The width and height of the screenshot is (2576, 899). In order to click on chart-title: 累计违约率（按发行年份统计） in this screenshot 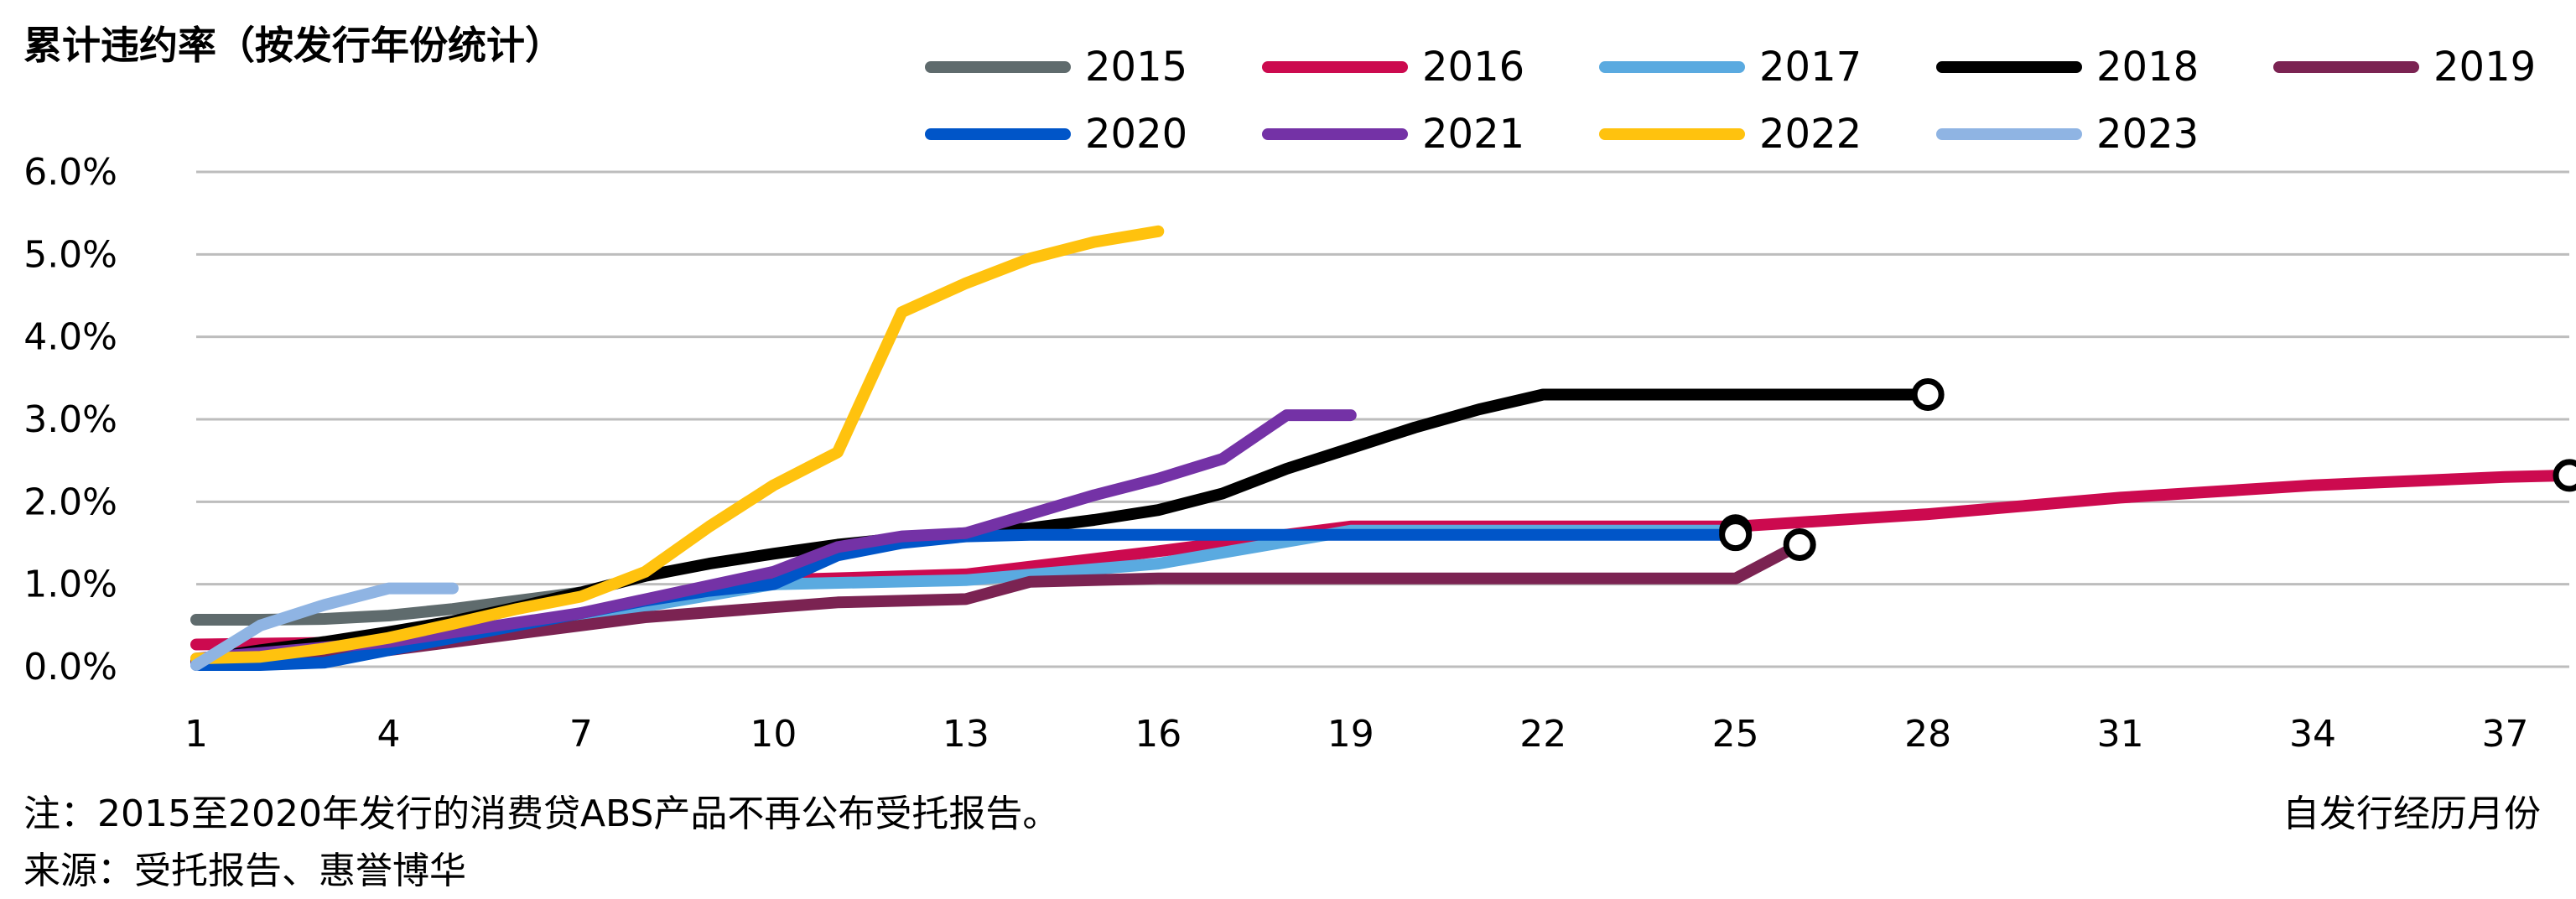, I will do `click(293, 45)`.